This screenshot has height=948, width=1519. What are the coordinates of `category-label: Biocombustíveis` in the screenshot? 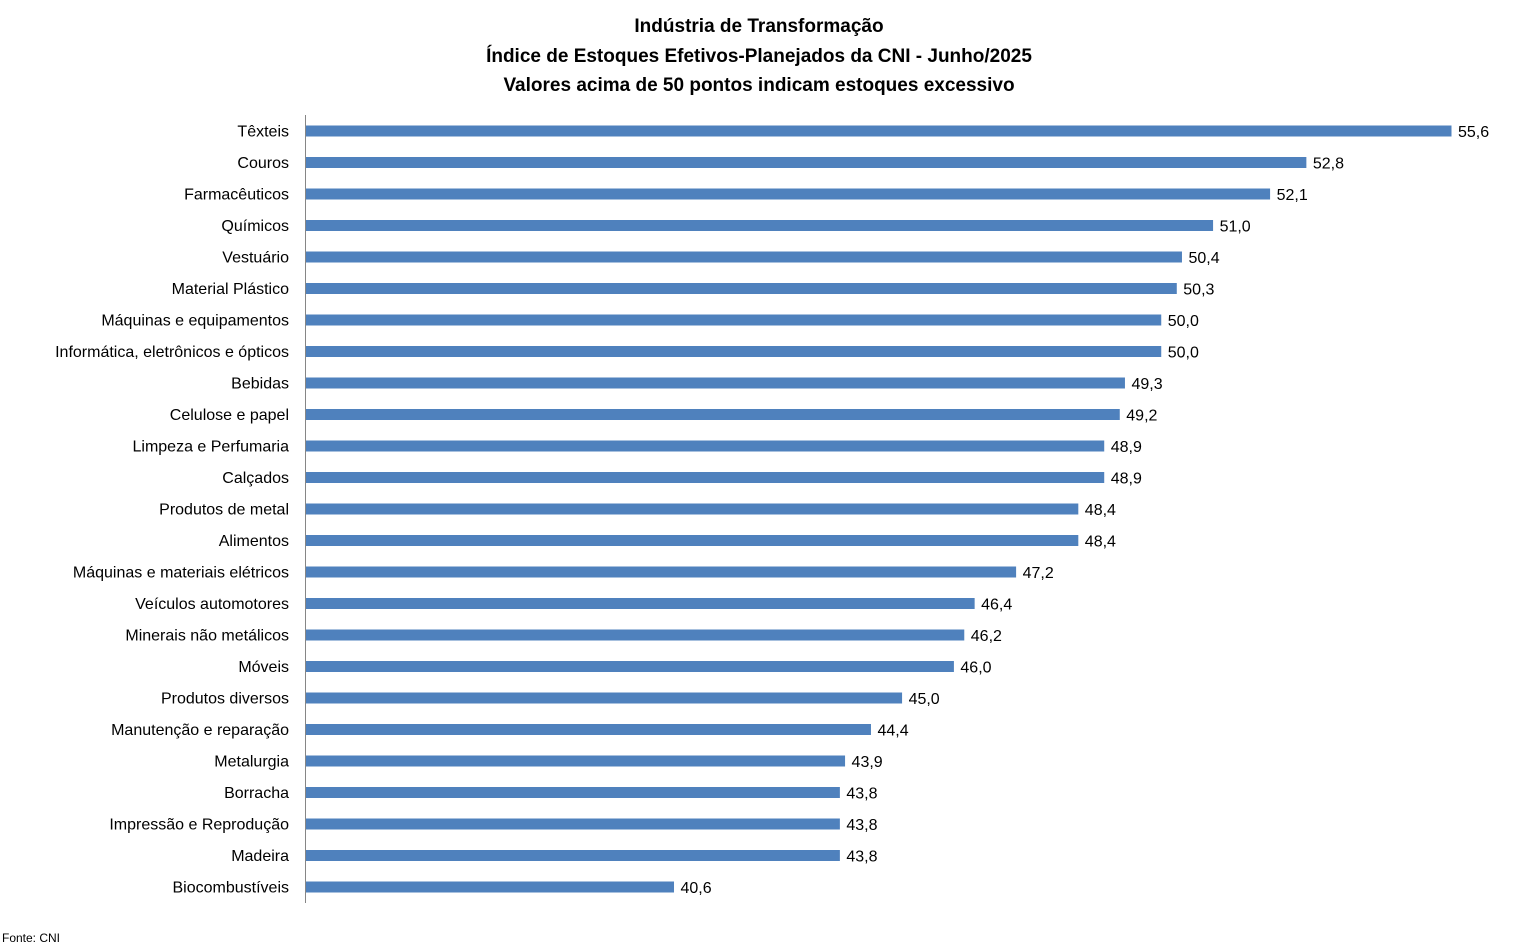 It's located at (231, 888).